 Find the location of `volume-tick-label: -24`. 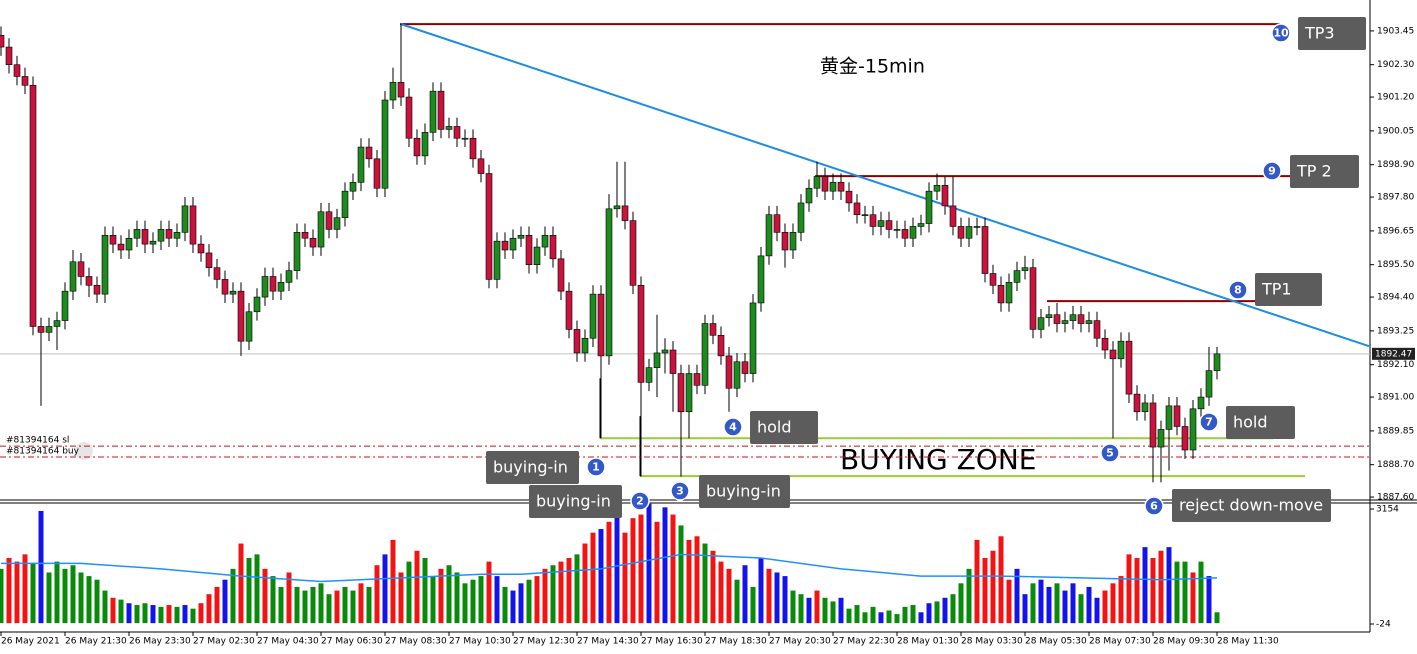

volume-tick-label: -24 is located at coordinates (1383, 625).